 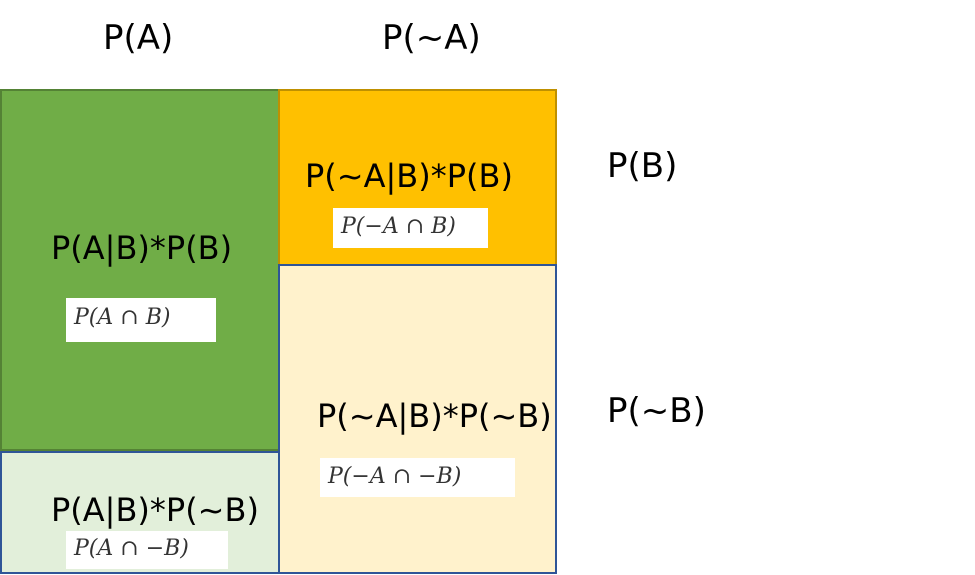 I want to click on cell-not-a-and-not-b-label: P(~A|B)*P(~B), so click(x=434, y=416).